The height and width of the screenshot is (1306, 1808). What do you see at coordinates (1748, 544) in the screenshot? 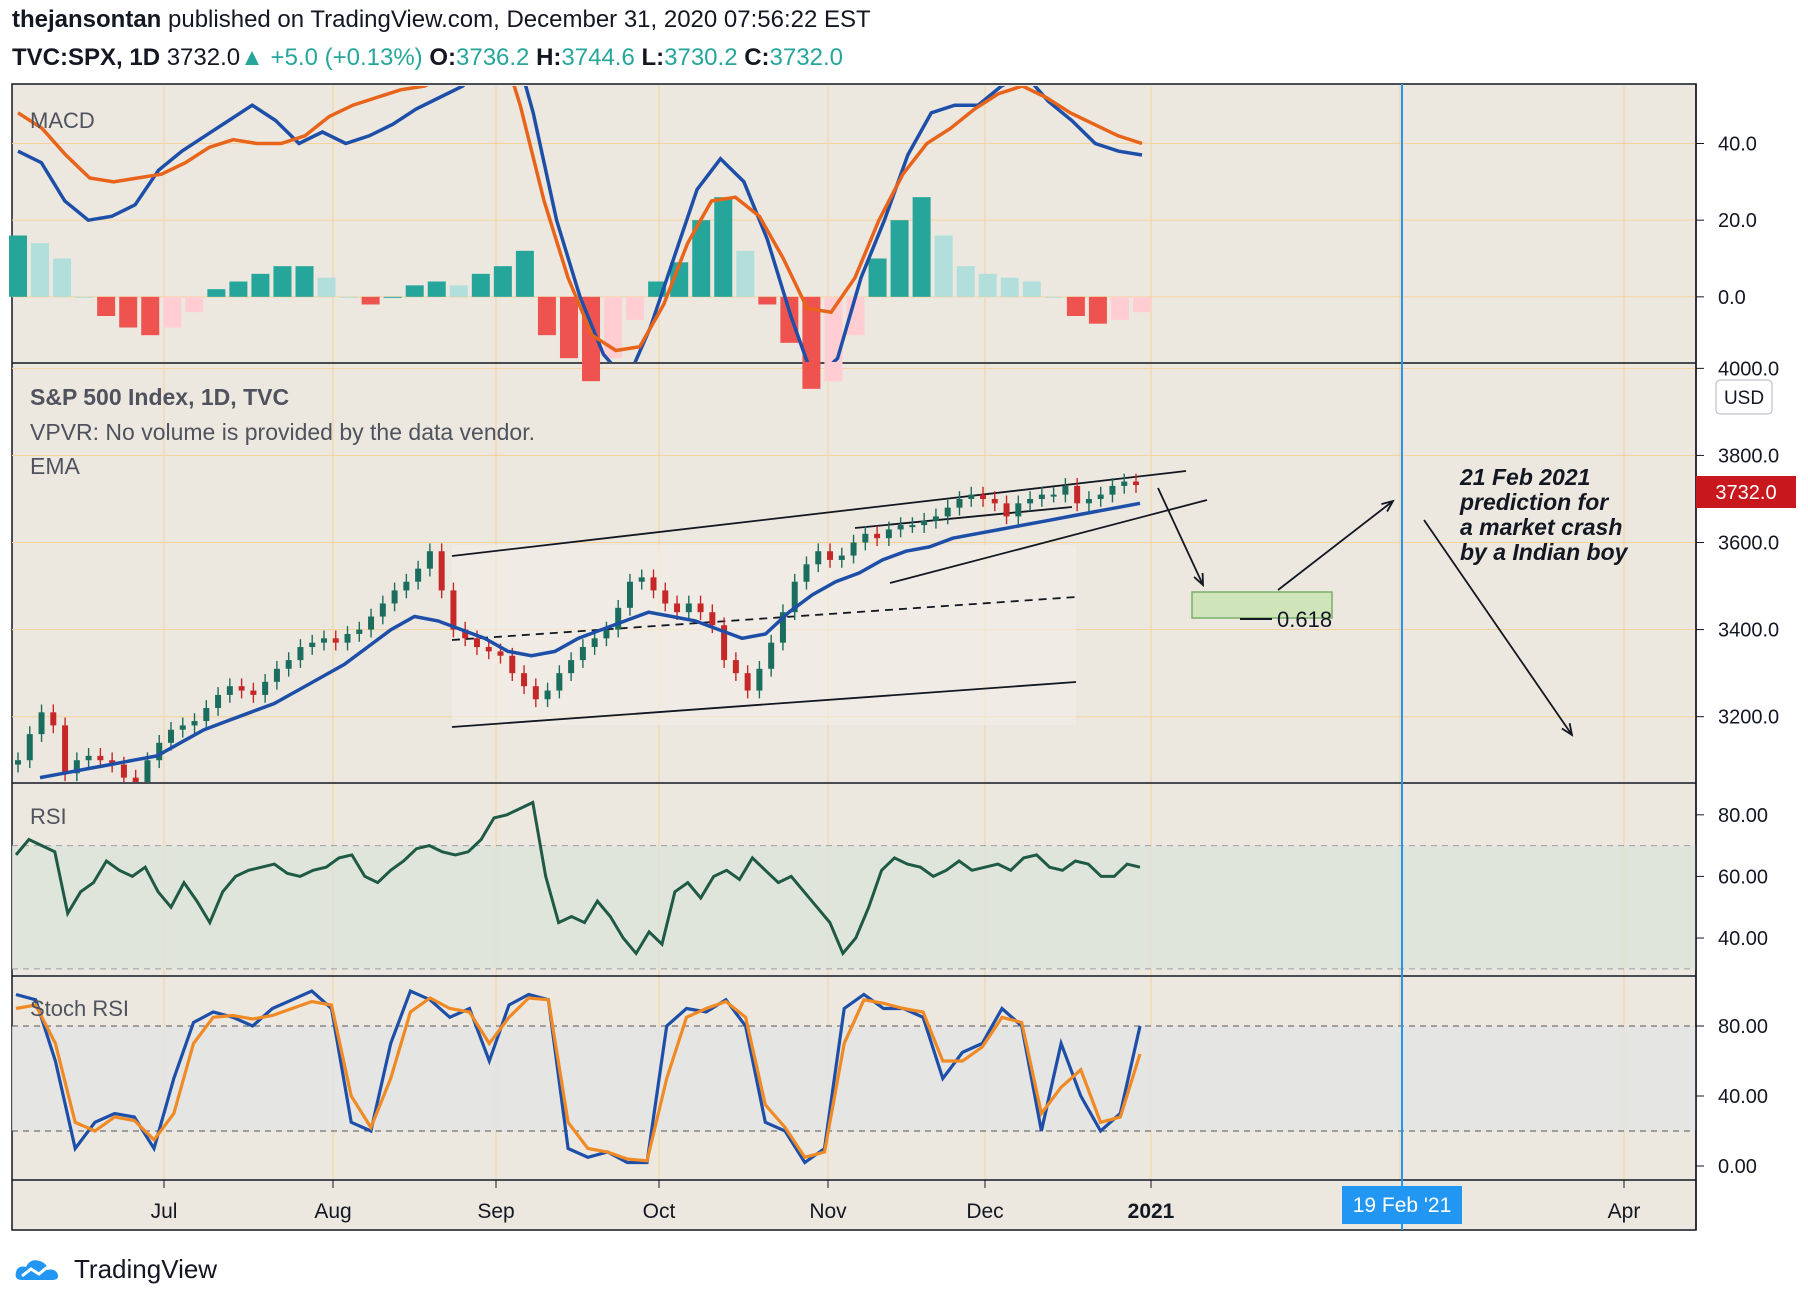
I see `price-tick-label: 3600.0` at bounding box center [1748, 544].